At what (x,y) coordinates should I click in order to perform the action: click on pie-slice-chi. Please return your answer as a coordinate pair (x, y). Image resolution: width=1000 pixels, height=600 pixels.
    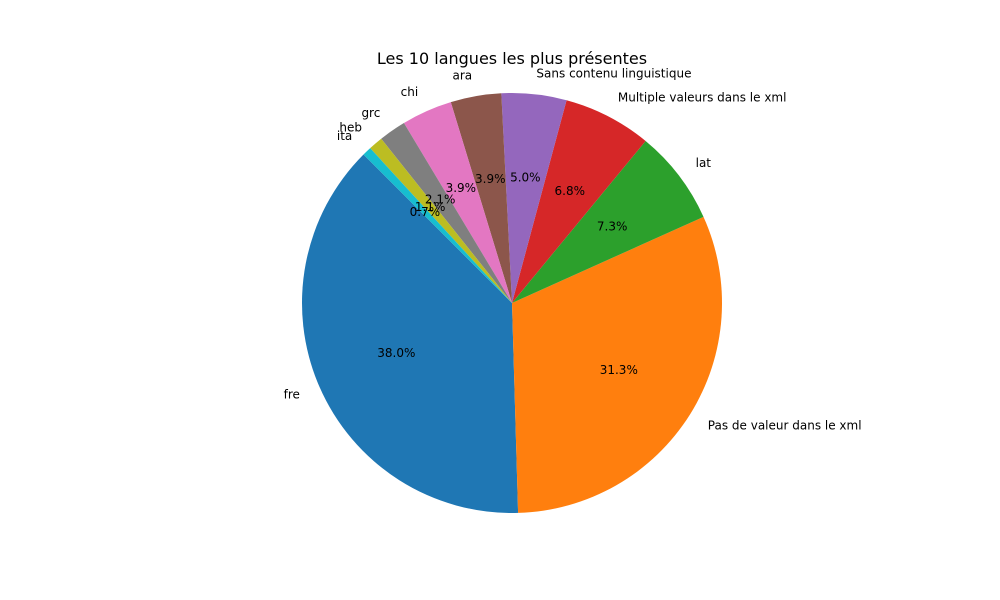
    Looking at the image, I should click on (457, 202).